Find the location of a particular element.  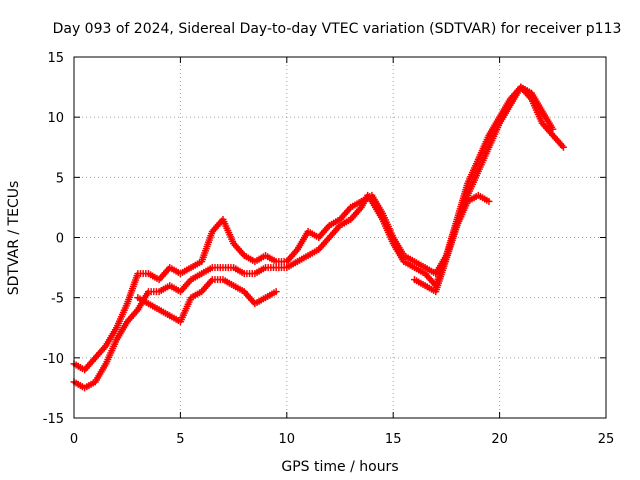

x-tick-label: 15 is located at coordinates (393, 439).